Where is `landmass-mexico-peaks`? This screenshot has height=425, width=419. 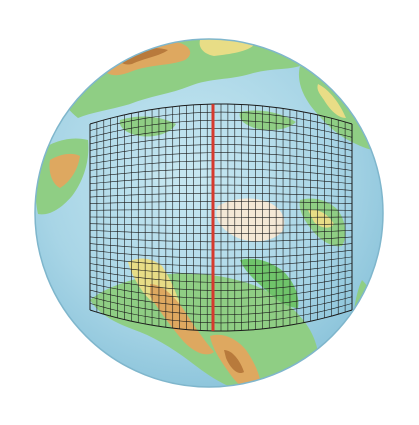
landmass-mexico-peaks is located at coordinates (234, 362).